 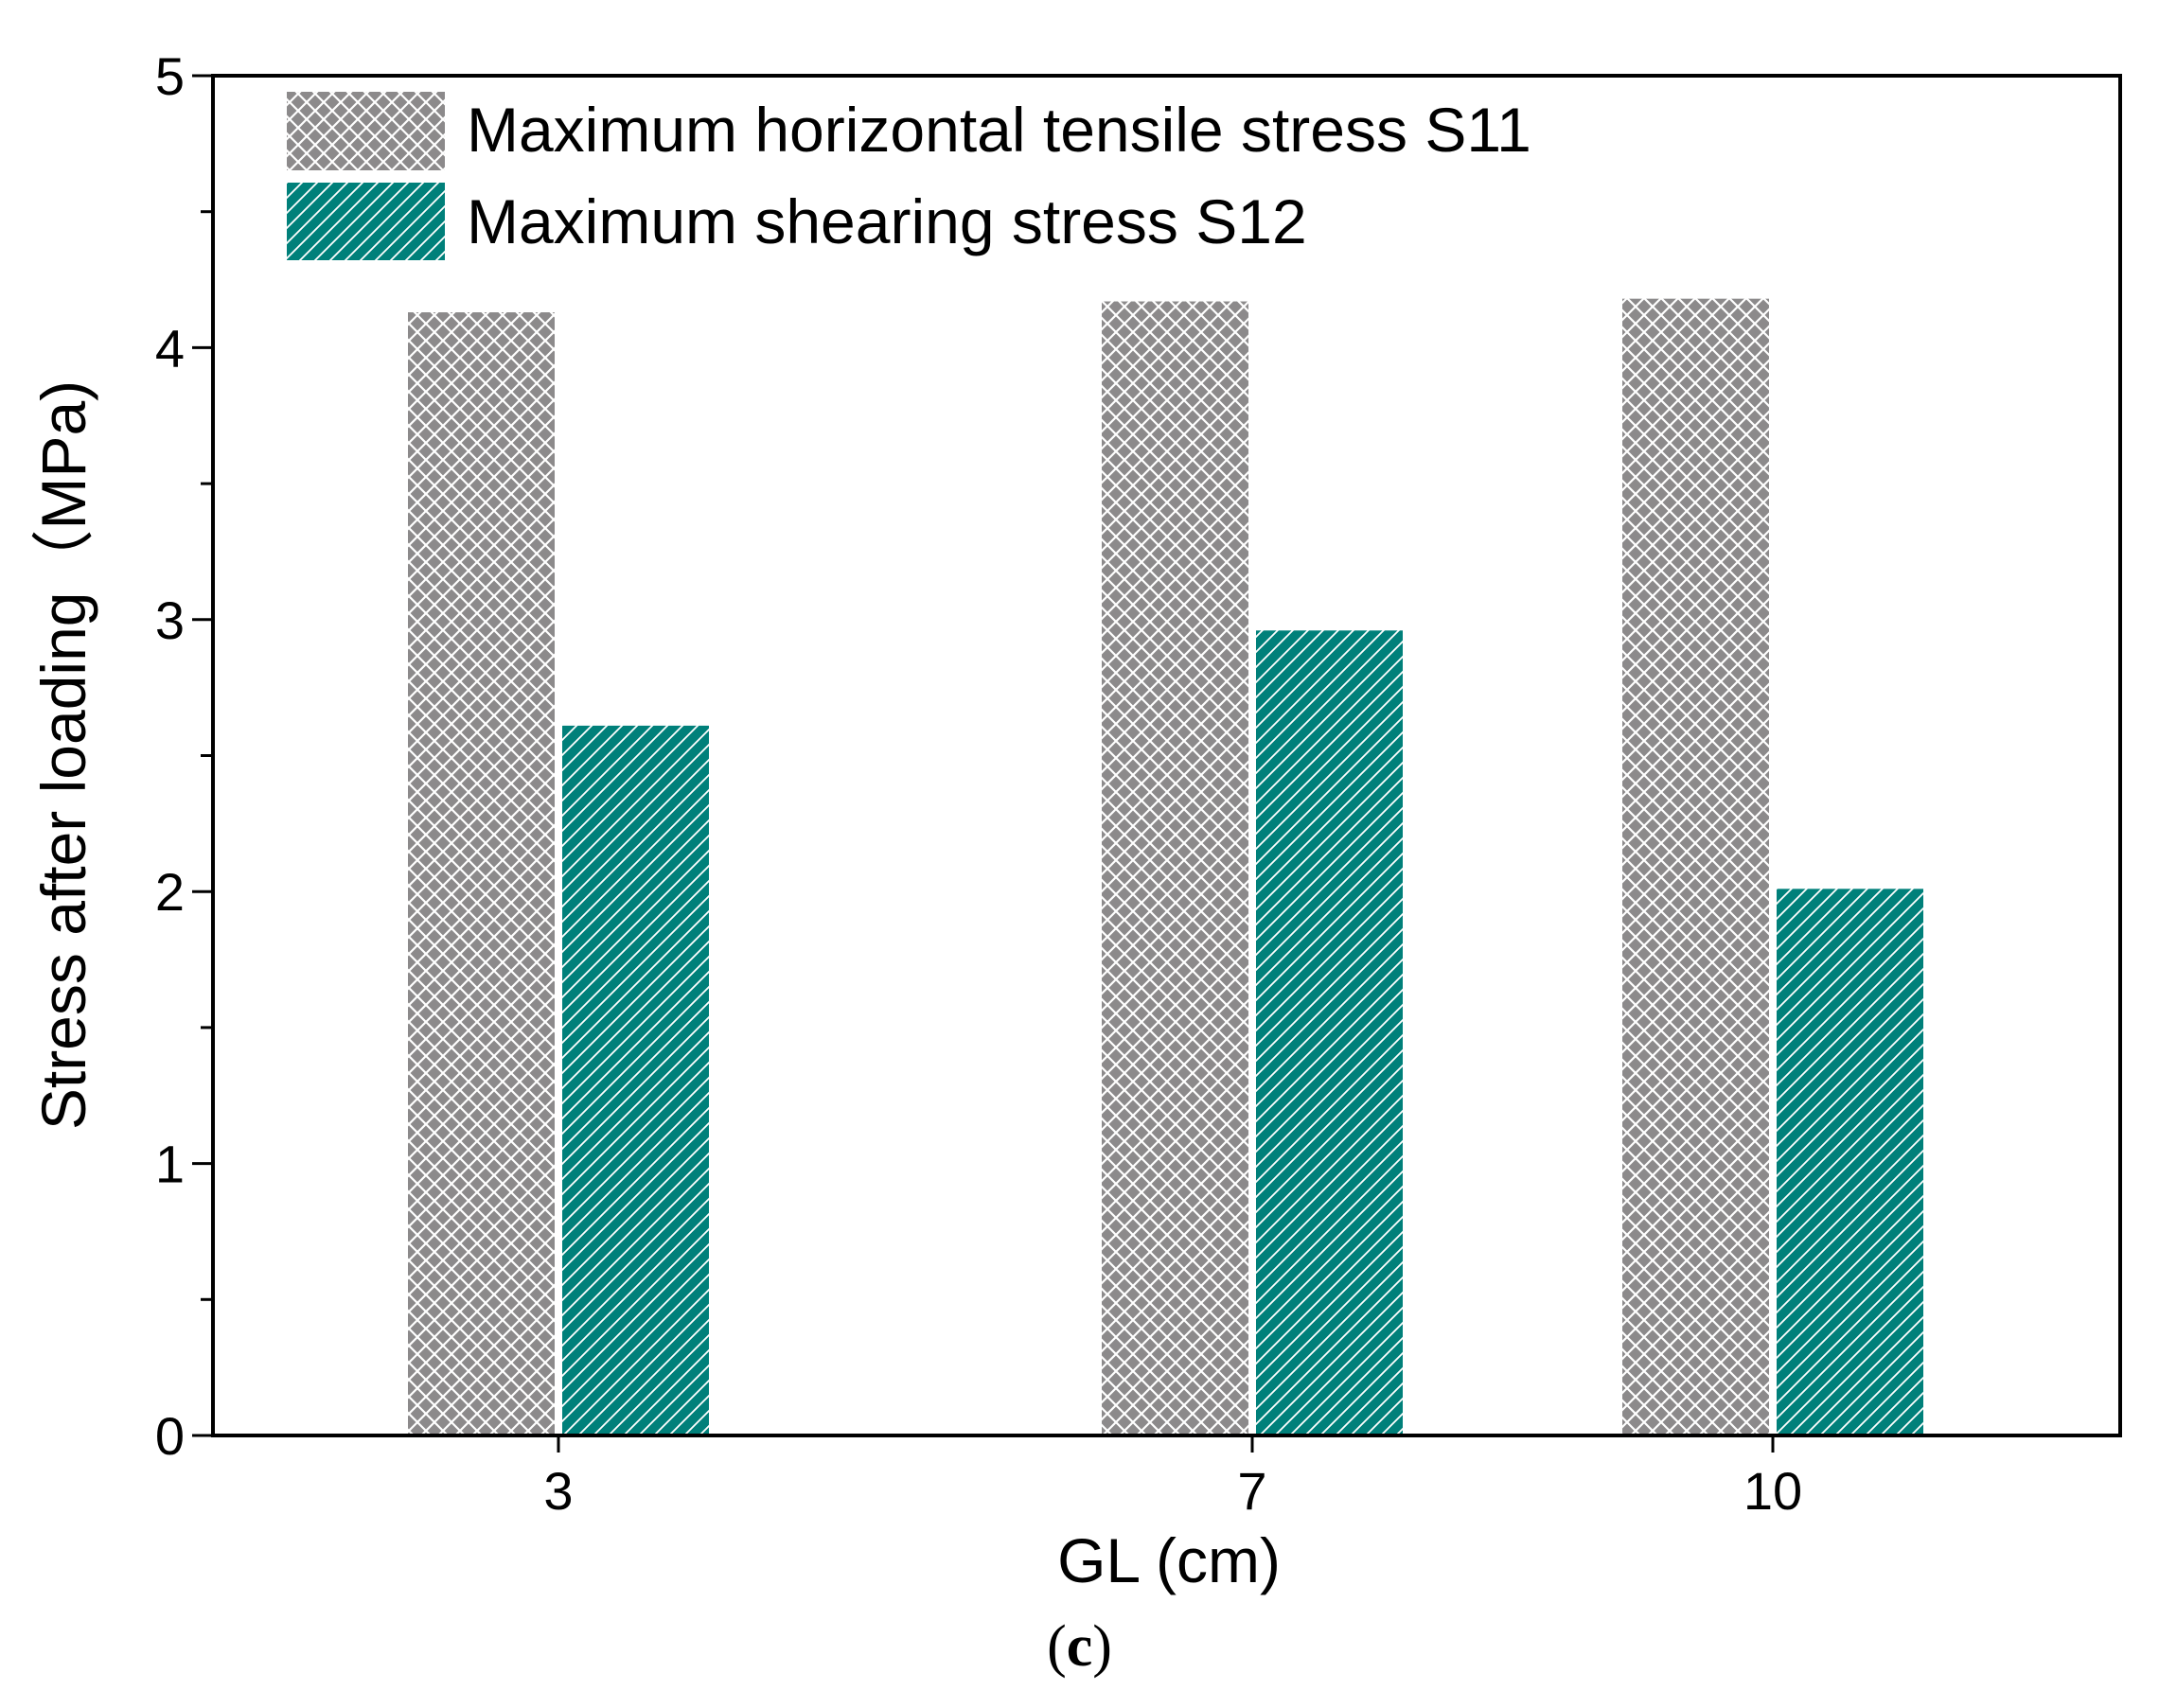 I want to click on y-tick-label-0: 0, so click(x=170, y=1436).